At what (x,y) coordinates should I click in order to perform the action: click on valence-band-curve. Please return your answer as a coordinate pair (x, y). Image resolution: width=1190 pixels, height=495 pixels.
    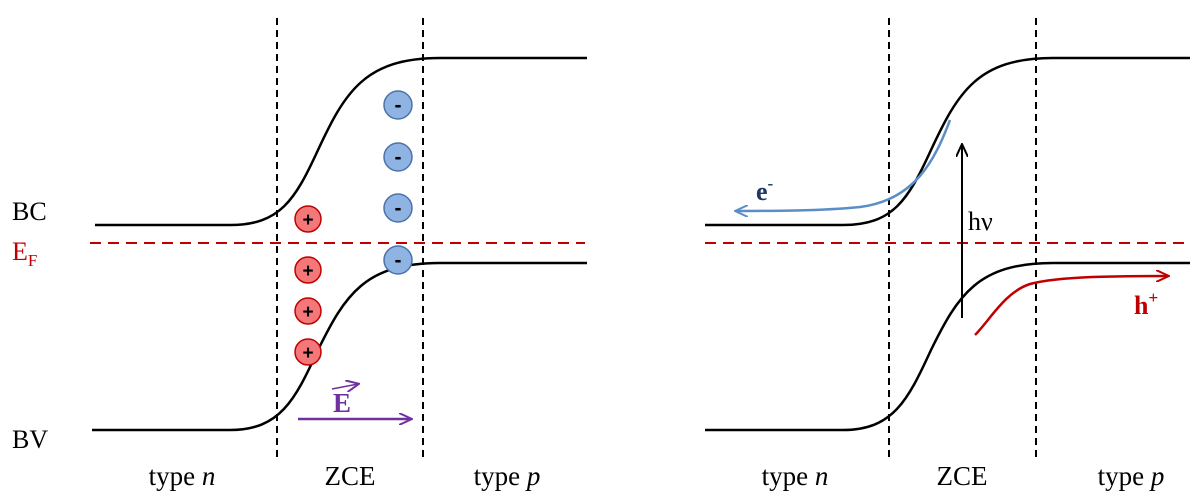
    Looking at the image, I should click on (947, 346).